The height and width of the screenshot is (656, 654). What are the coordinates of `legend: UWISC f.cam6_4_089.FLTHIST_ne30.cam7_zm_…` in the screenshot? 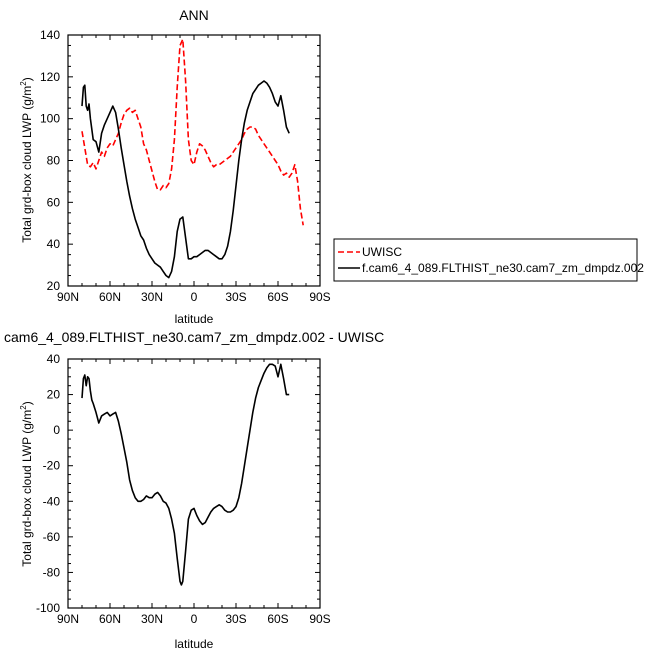 It's located at (488, 260).